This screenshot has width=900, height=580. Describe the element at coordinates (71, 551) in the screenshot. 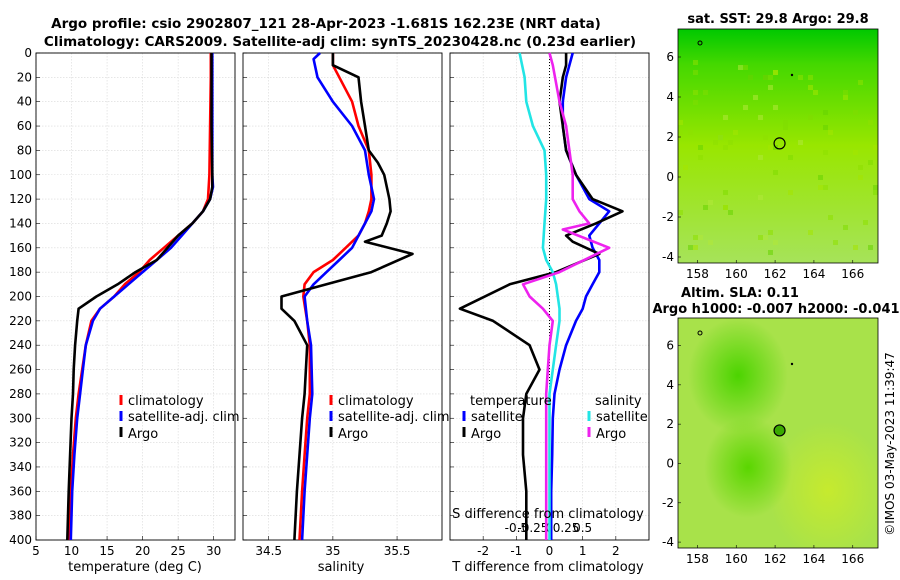

I see `x-tick-label: 10` at that location.